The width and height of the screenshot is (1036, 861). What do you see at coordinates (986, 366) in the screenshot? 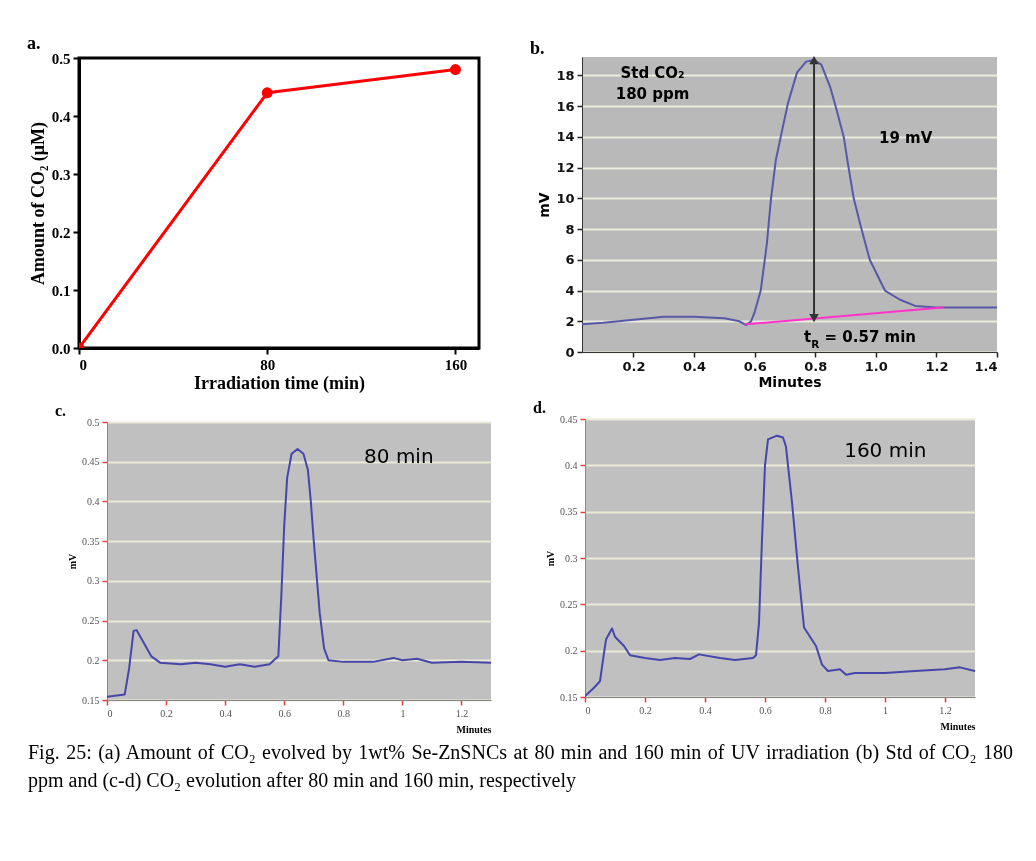
I see `x-tick-label: 1.4` at bounding box center [986, 366].